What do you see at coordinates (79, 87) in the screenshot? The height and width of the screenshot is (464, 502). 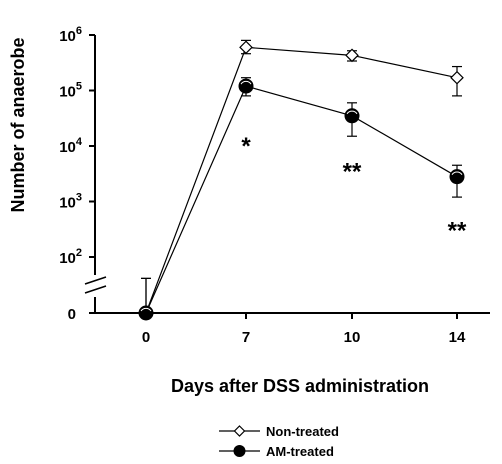 I see `y-tick-exponent: 5` at bounding box center [79, 87].